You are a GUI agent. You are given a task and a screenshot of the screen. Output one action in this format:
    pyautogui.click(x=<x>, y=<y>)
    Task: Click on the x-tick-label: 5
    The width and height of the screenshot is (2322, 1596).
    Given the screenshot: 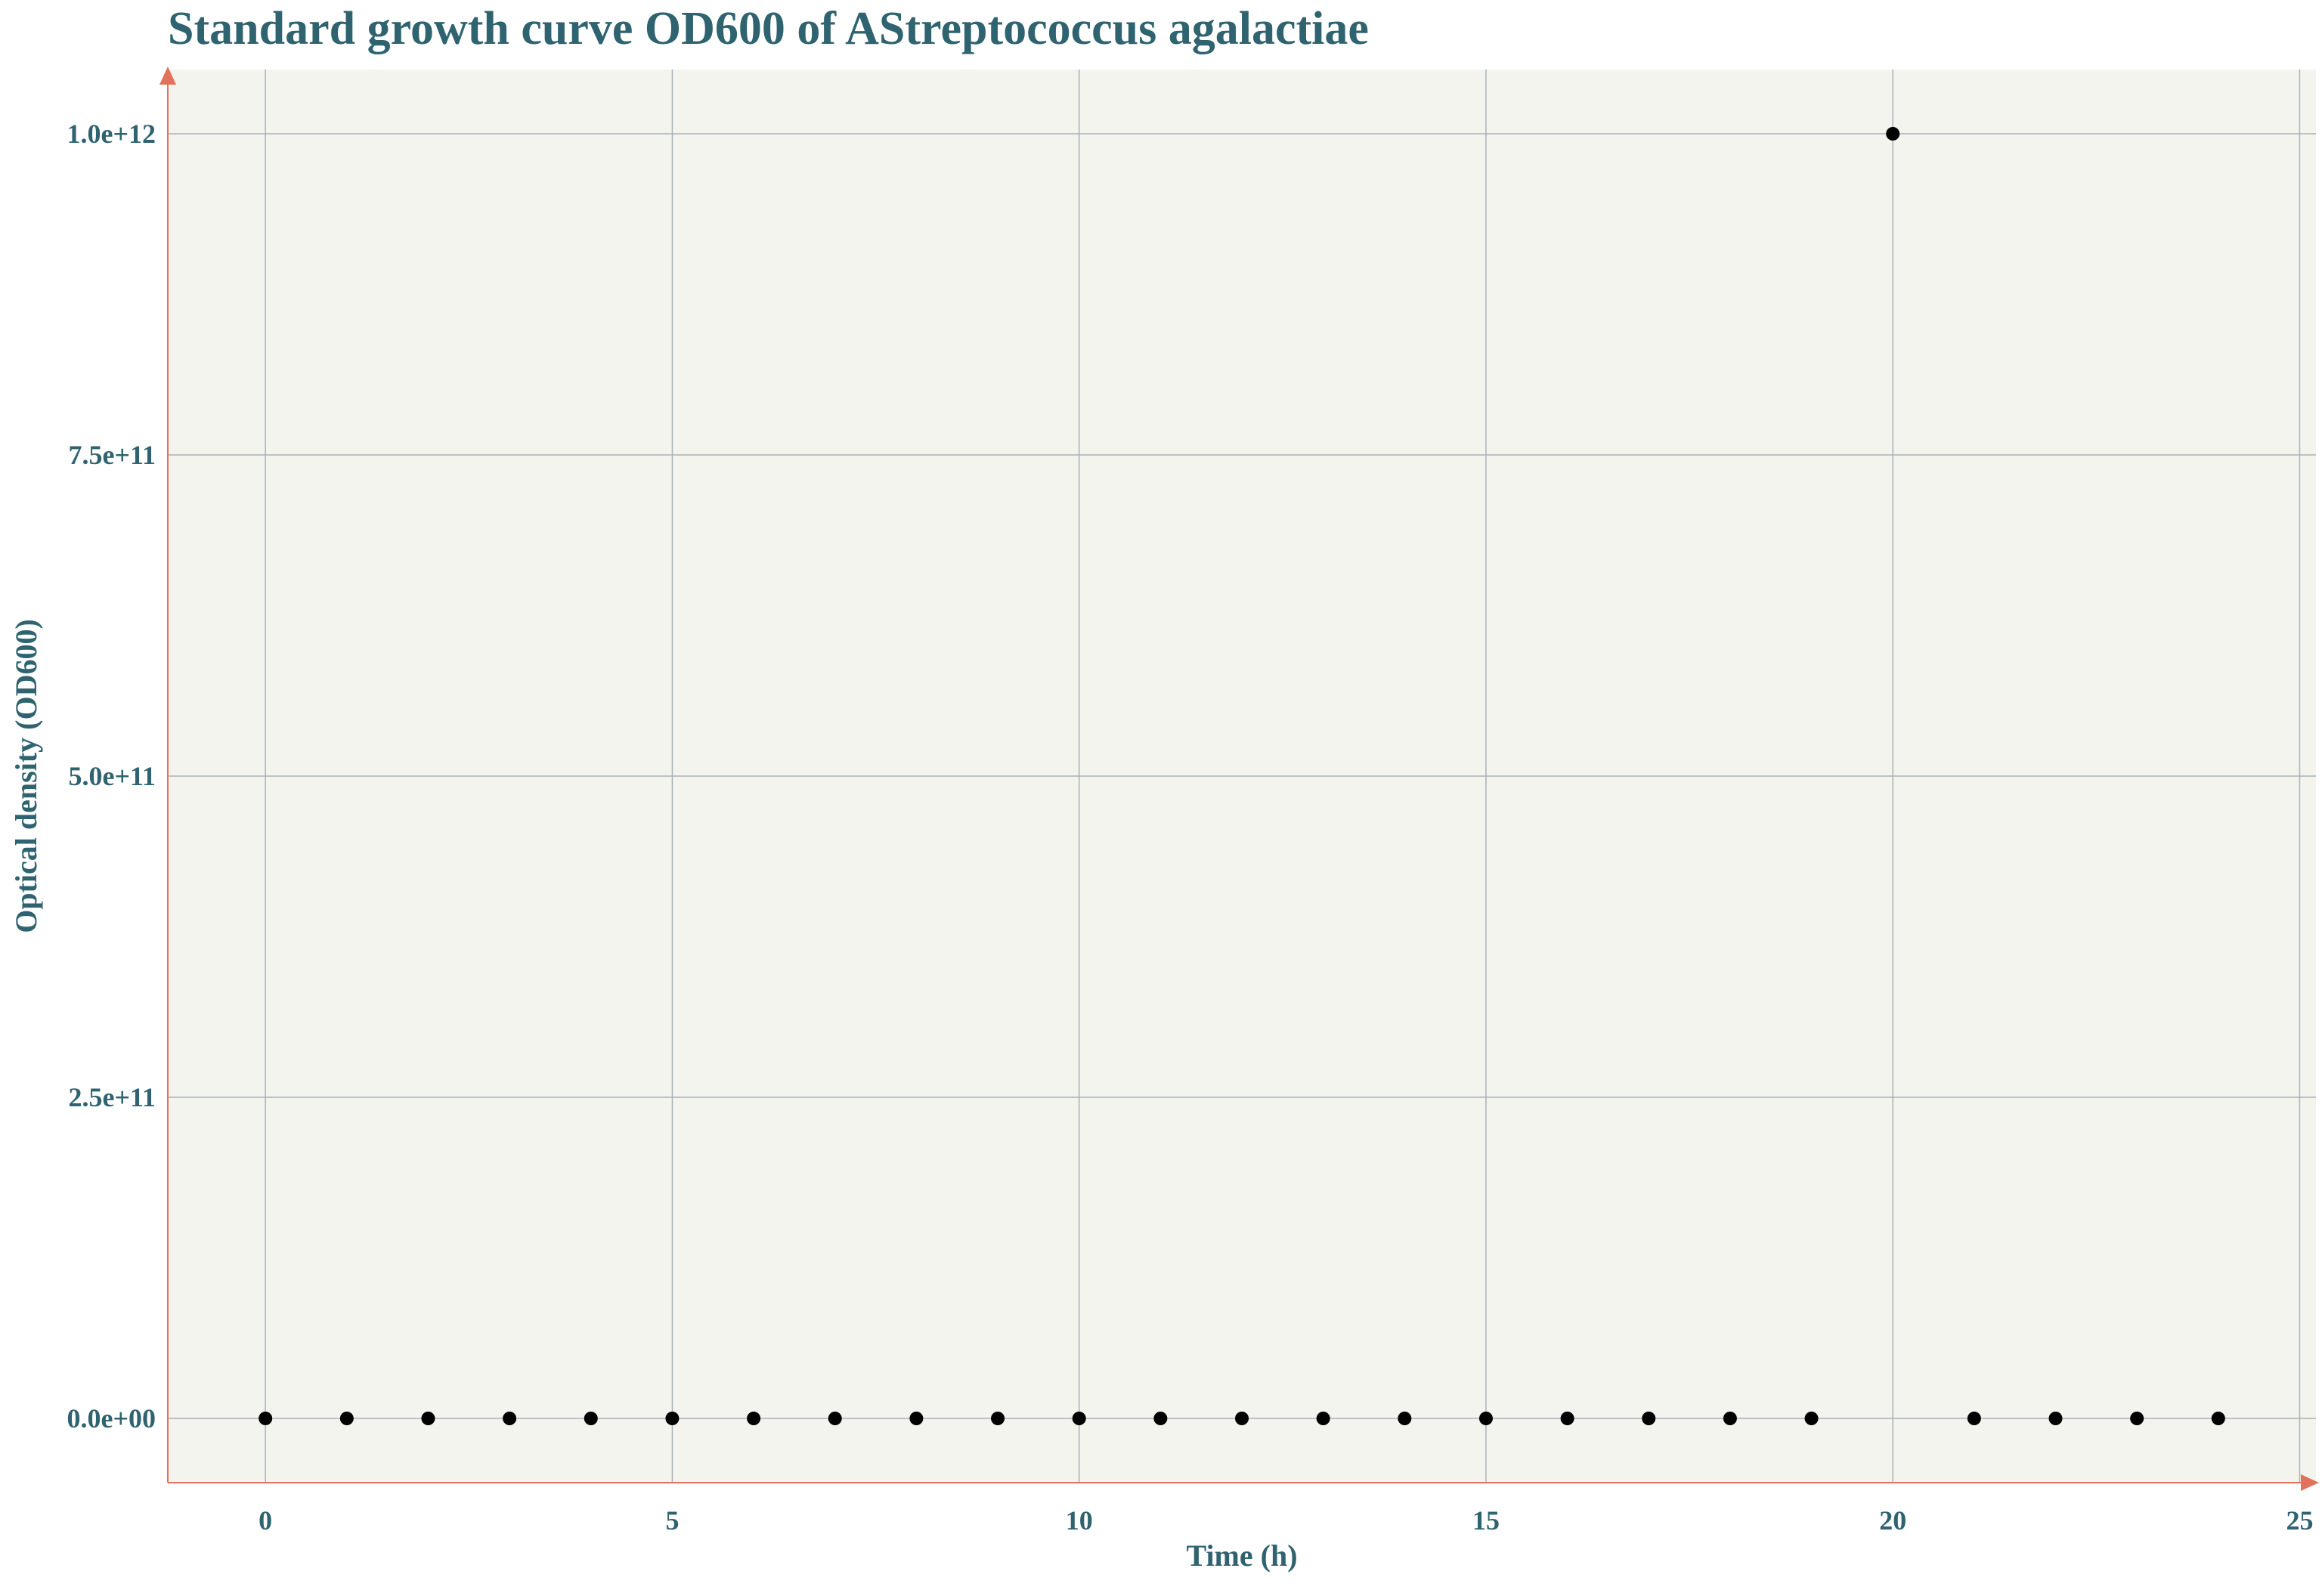 What is the action you would take?
    pyautogui.click(x=672, y=1520)
    